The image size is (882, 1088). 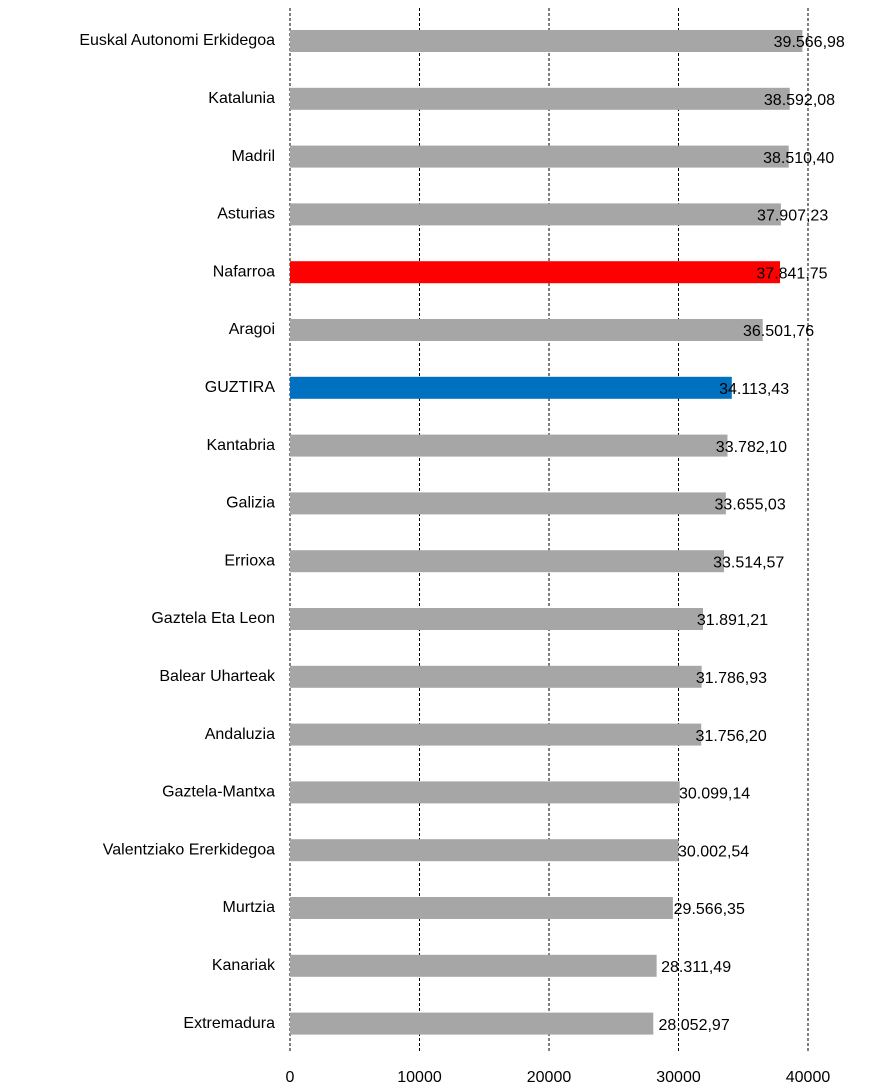 I want to click on y-tick-label: Kanariak, so click(x=244, y=965).